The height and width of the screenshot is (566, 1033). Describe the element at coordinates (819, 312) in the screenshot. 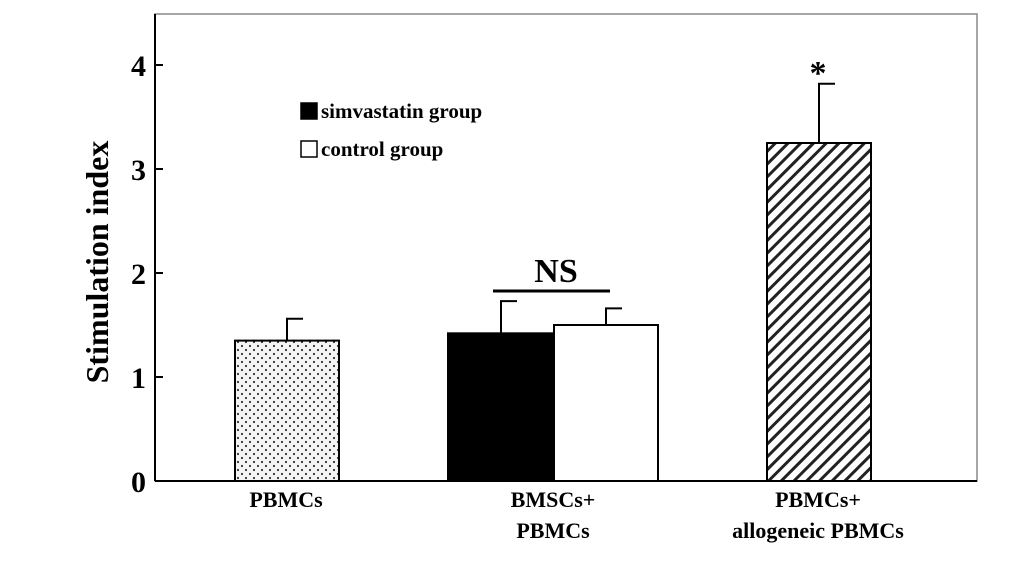

I see `bar-pbmcs-allogeneic-pbmcs` at that location.